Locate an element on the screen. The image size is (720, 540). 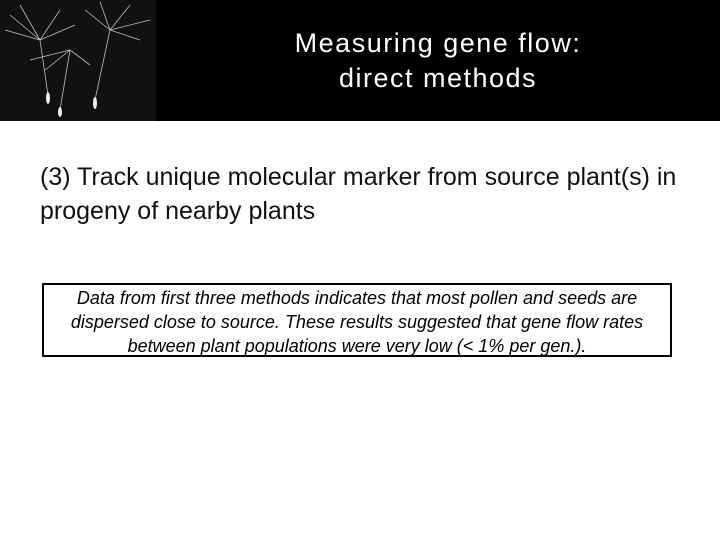
title-line: Measuring gene flow: is located at coordinates (438, 43).